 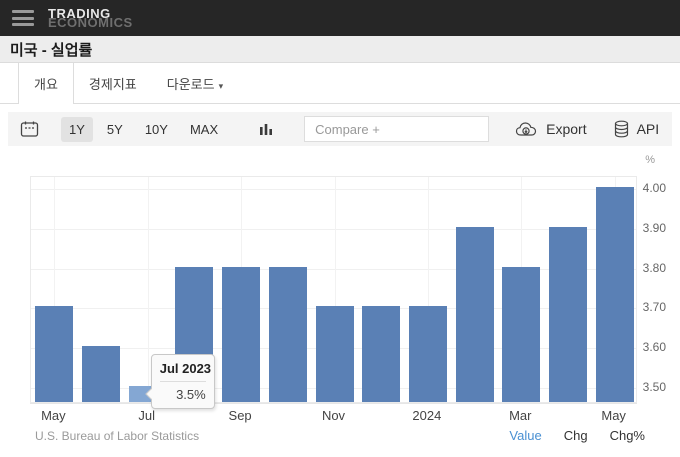 I want to click on bar-mar-2024, so click(x=521, y=334).